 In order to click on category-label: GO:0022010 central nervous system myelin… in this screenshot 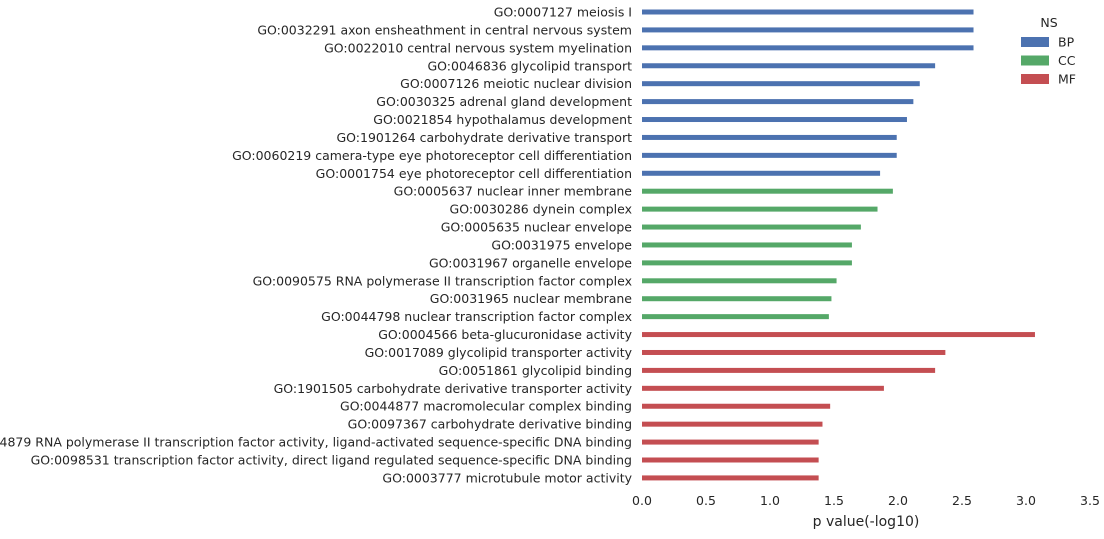, I will do `click(478, 47)`.